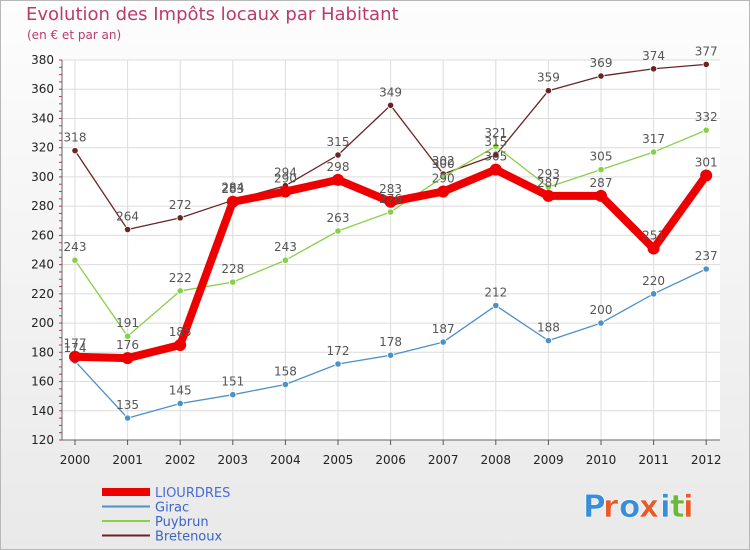 The height and width of the screenshot is (550, 750). I want to click on x-tick-label: 2000, so click(75, 460).